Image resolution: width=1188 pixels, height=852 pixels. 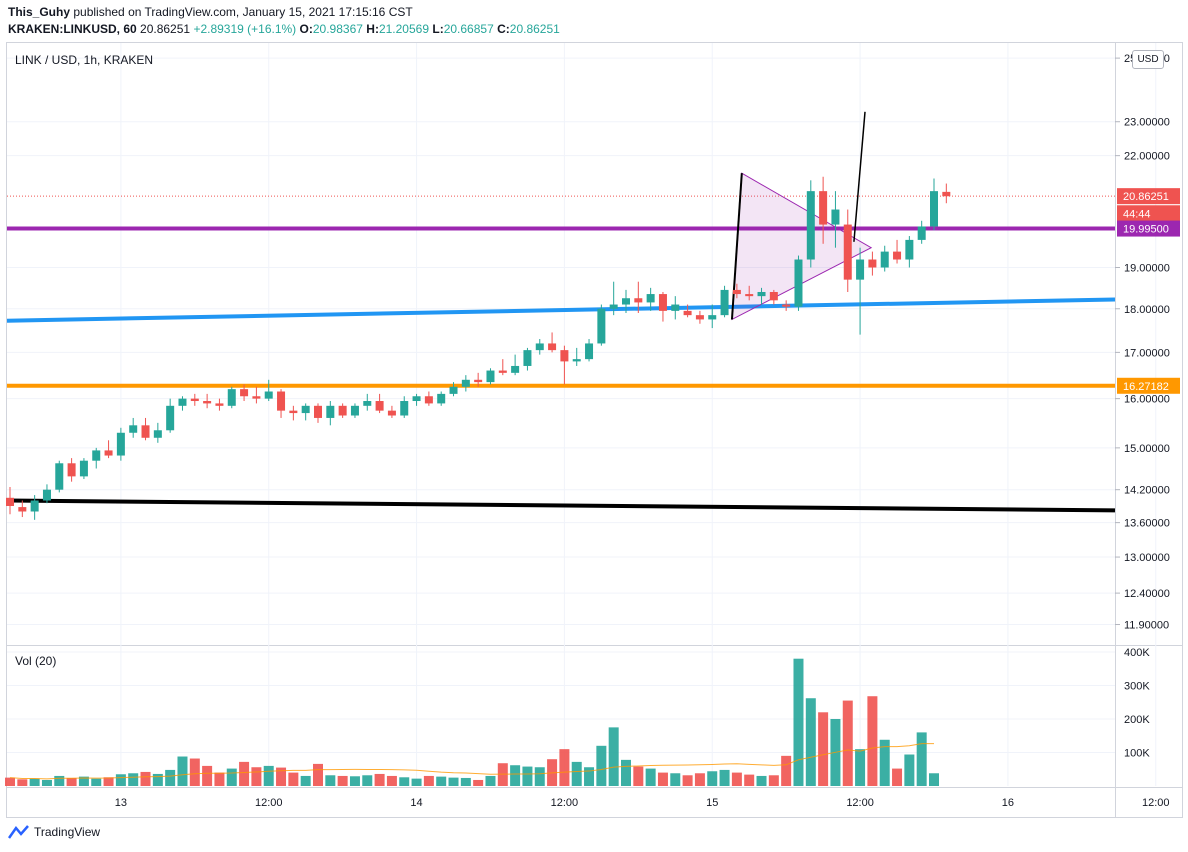 What do you see at coordinates (561, 505) in the screenshot?
I see `black-trend-line` at bounding box center [561, 505].